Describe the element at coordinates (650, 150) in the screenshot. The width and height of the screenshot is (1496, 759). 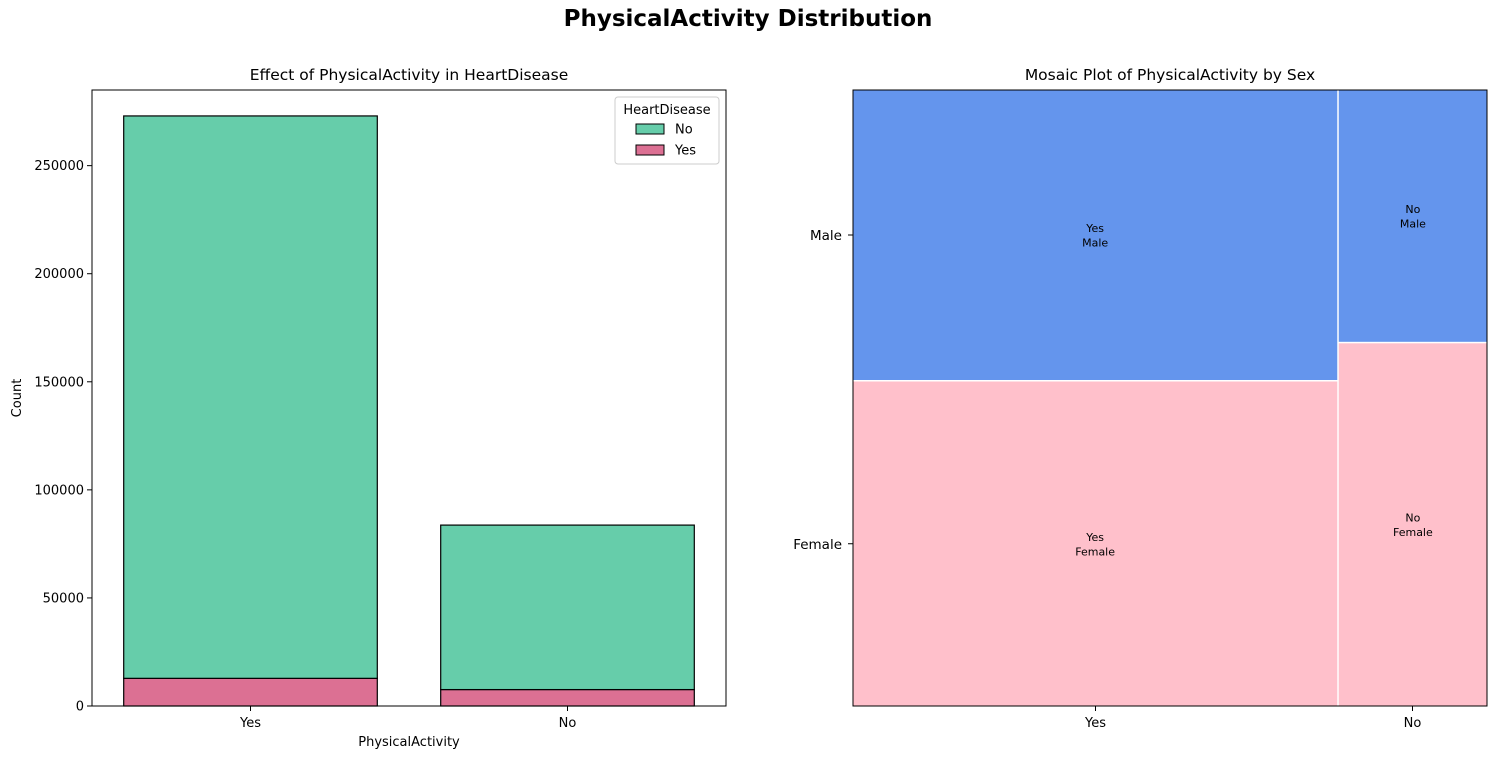
I see `legend-swatch-yes` at that location.